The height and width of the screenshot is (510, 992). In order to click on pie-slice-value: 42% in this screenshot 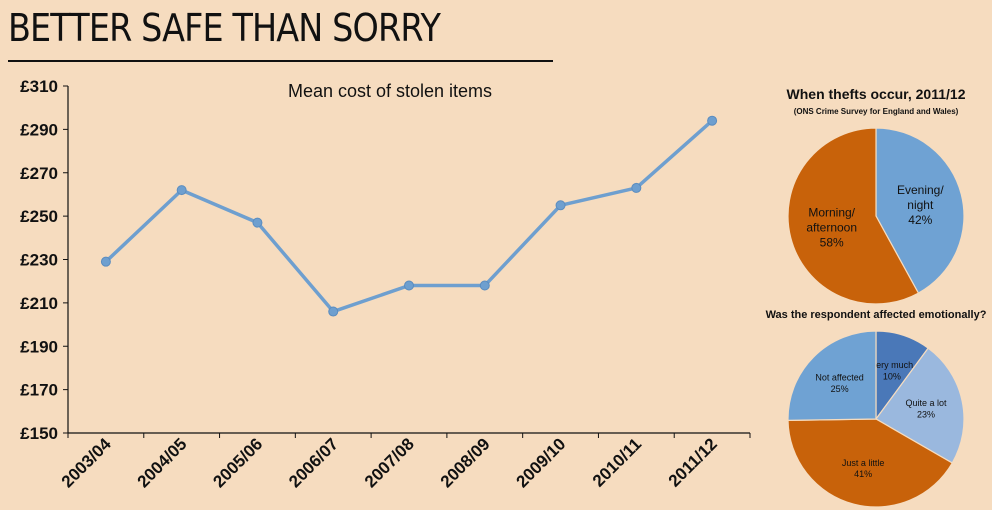, I will do `click(920, 220)`.